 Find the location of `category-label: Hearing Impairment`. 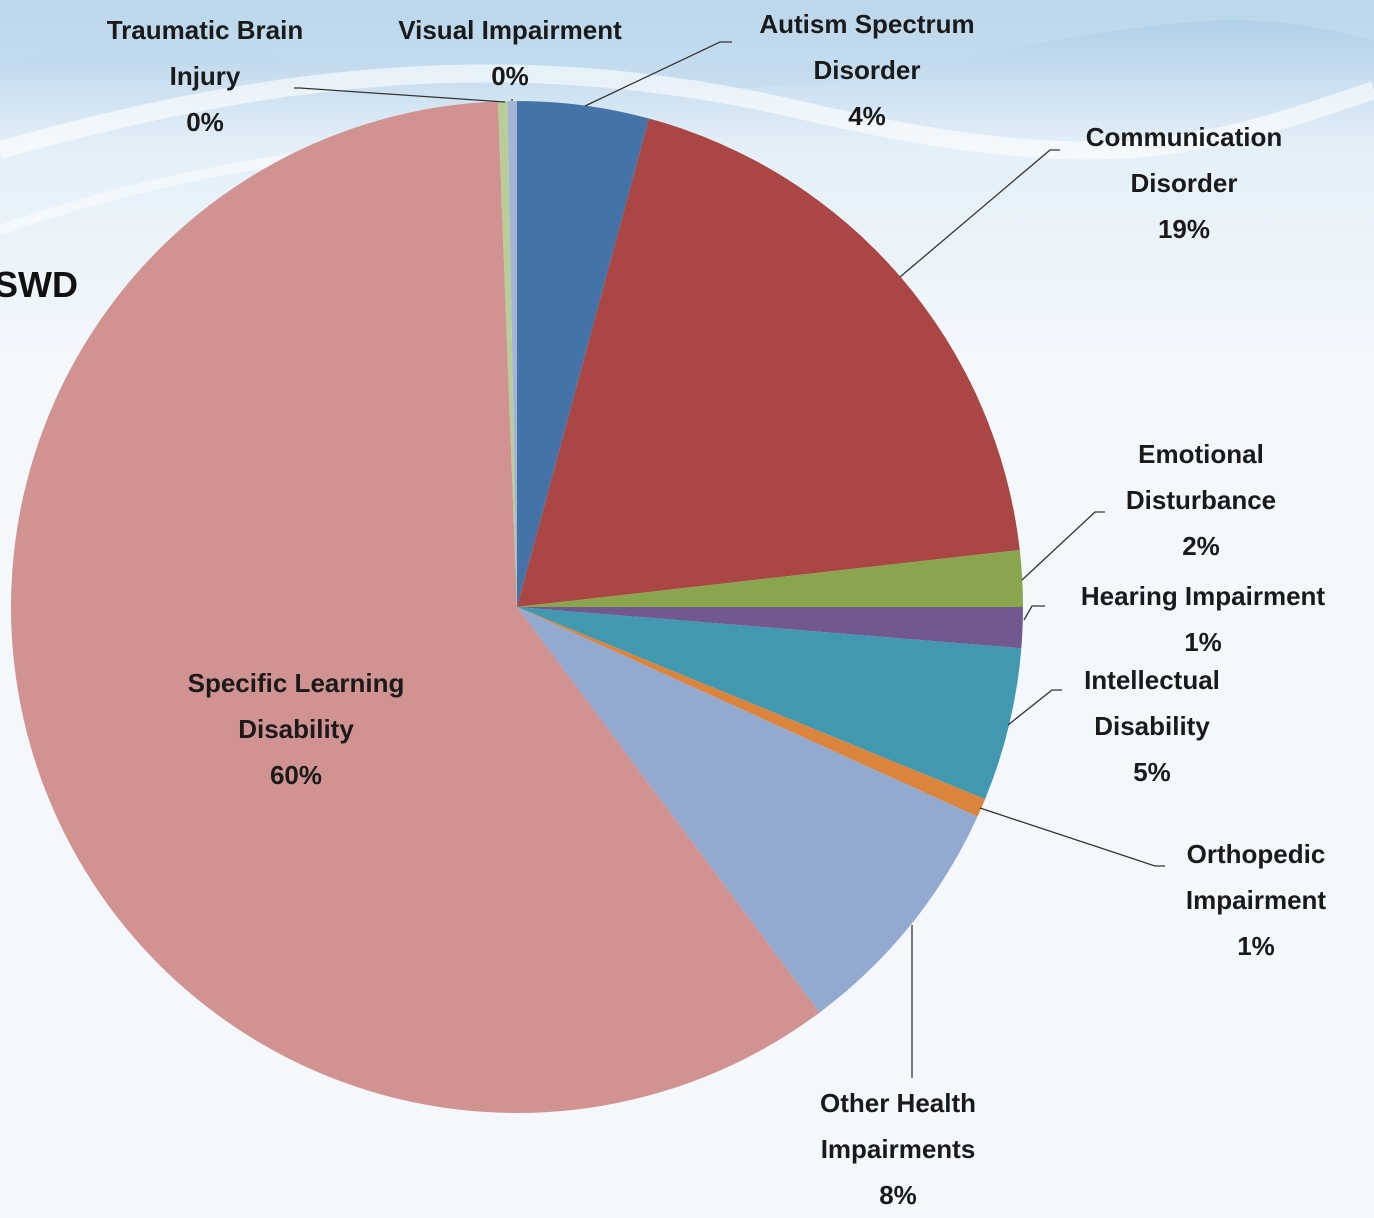

category-label: Hearing Impairment is located at coordinates (1203, 596).